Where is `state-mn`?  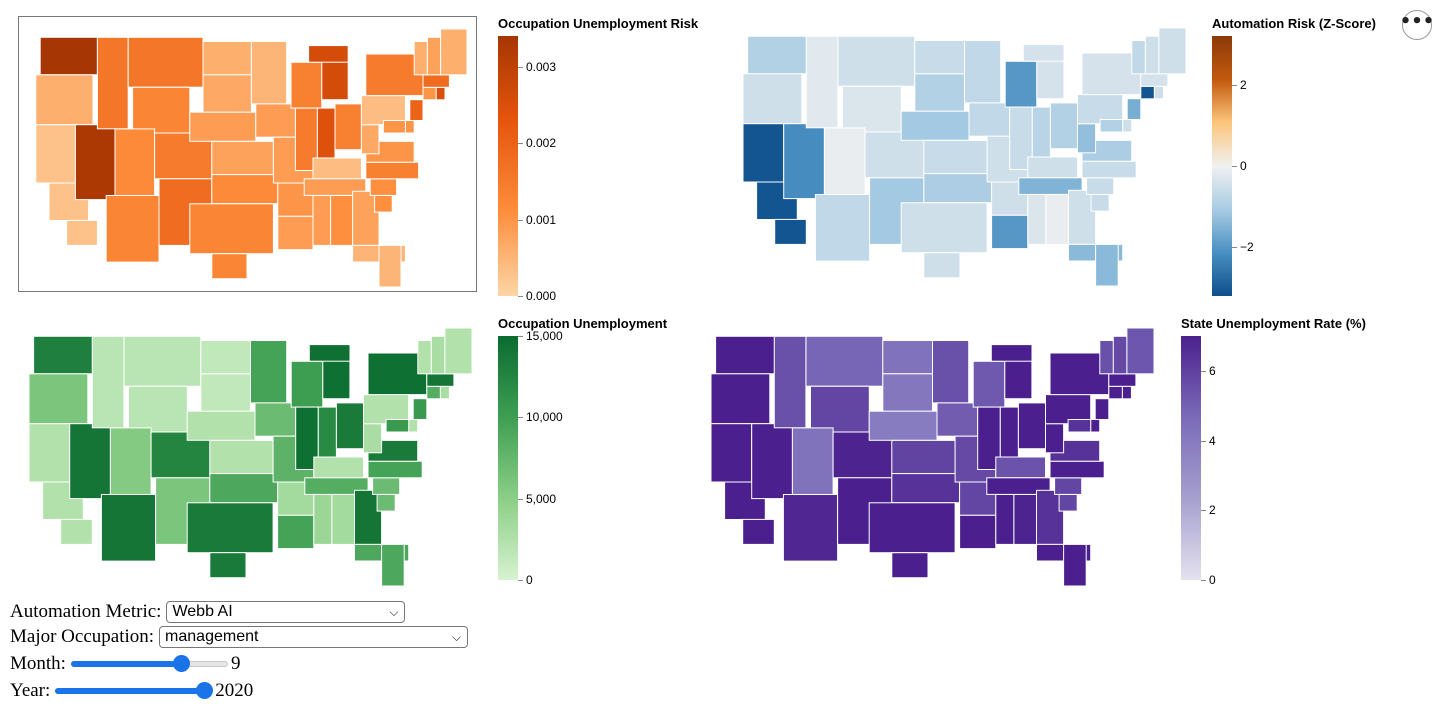
state-mn is located at coordinates (269, 73).